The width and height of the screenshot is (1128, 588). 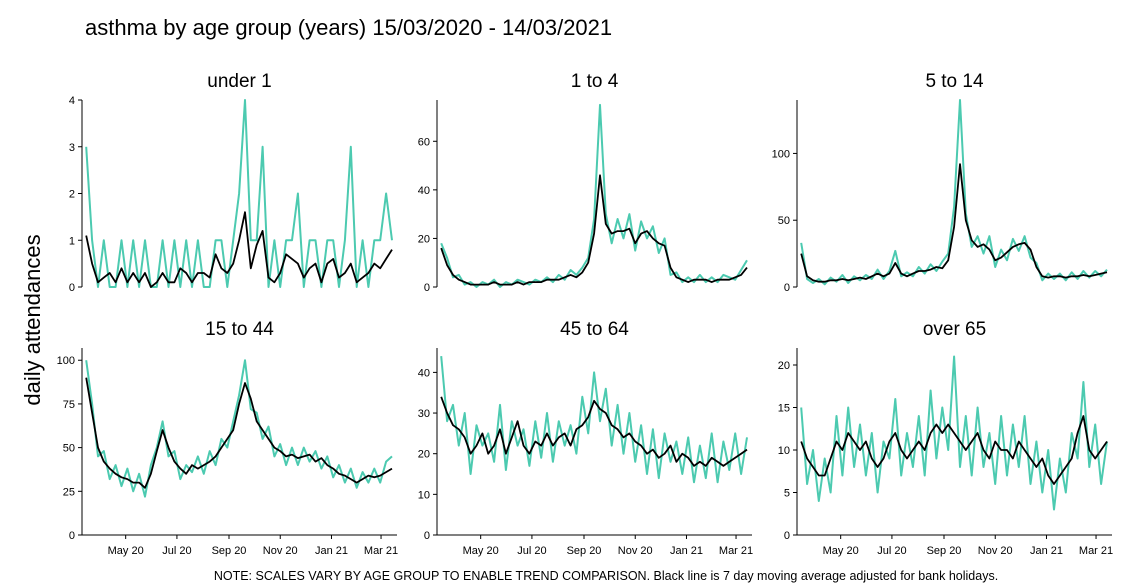 I want to click on y-tick-label: 25, so click(x=69, y=492).